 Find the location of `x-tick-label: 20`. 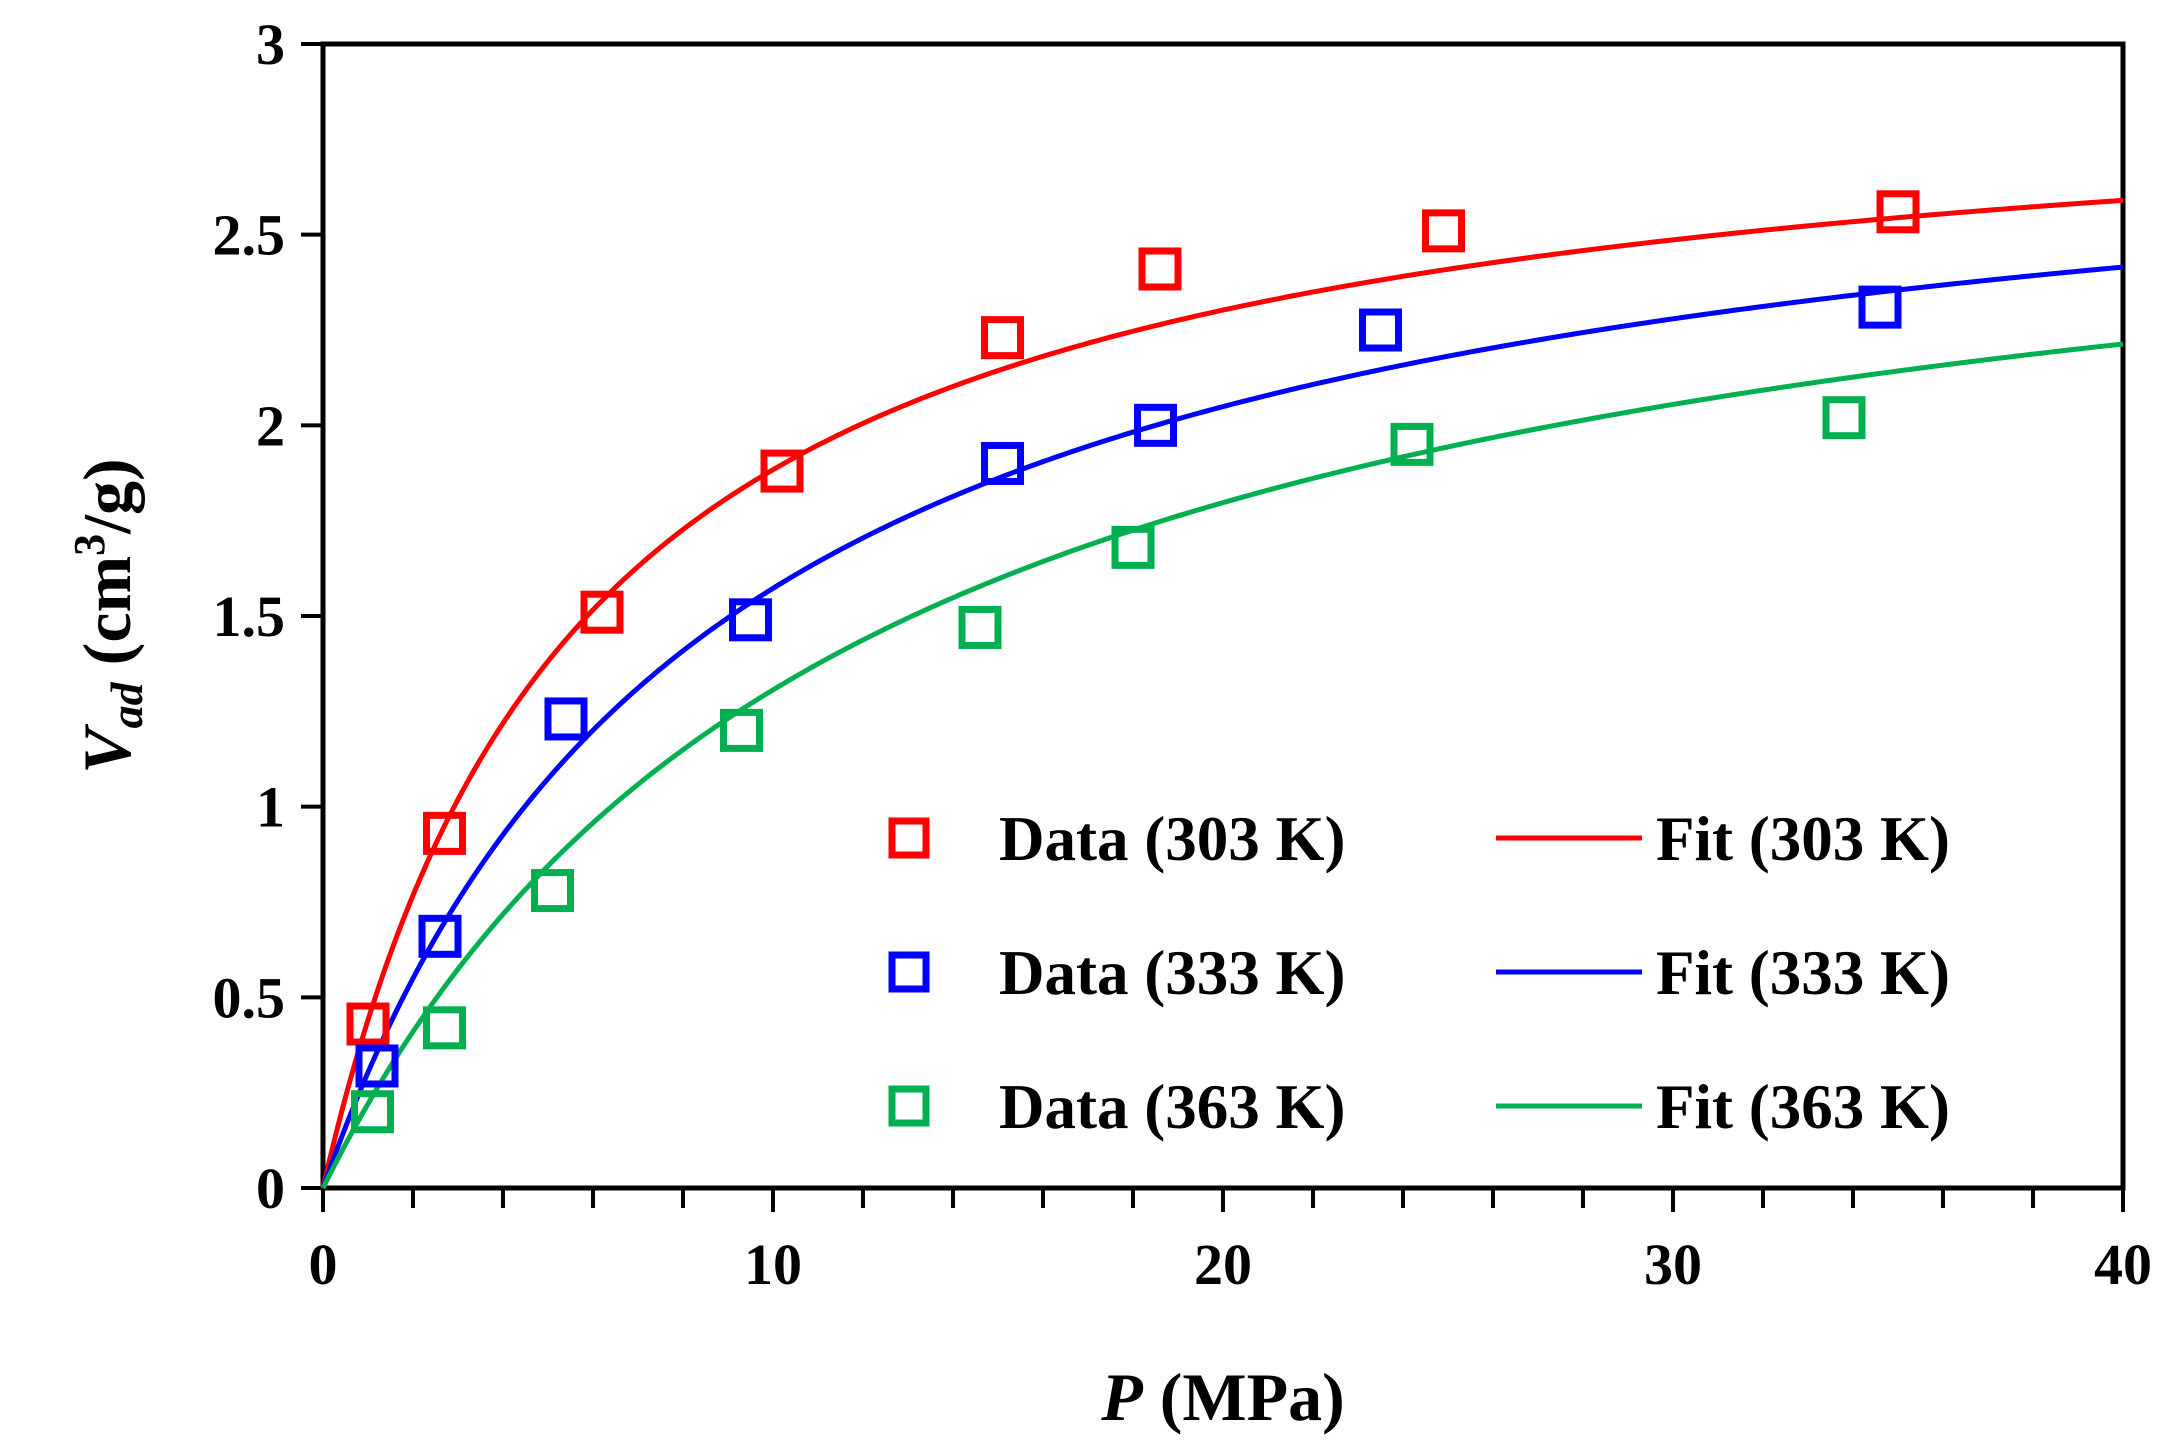

x-tick-label: 20 is located at coordinates (1223, 1264).